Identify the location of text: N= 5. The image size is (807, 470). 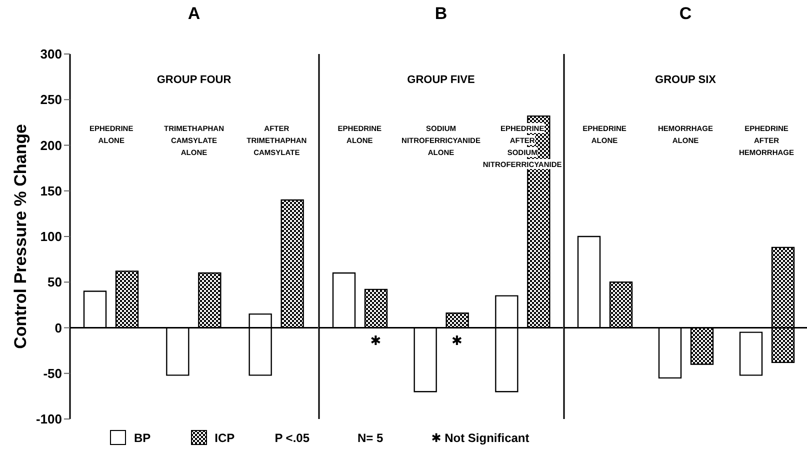
(371, 437).